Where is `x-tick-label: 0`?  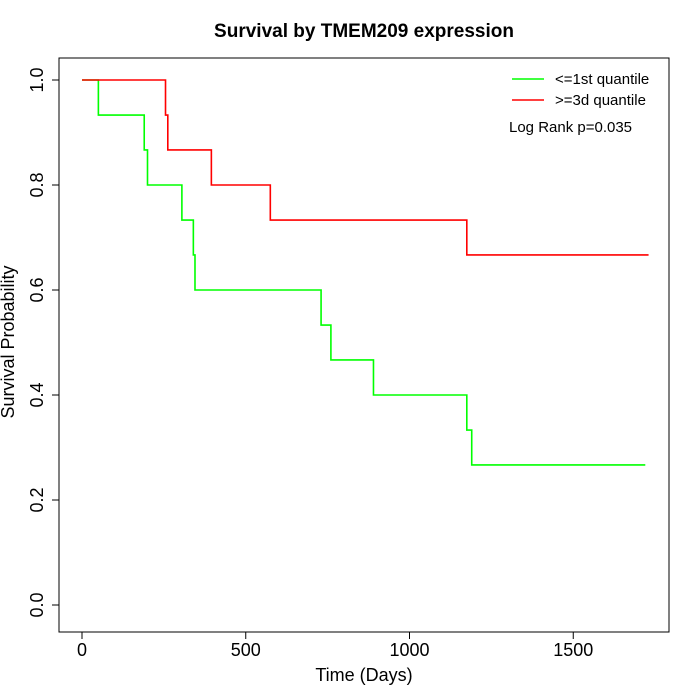
x-tick-label: 0 is located at coordinates (82, 650).